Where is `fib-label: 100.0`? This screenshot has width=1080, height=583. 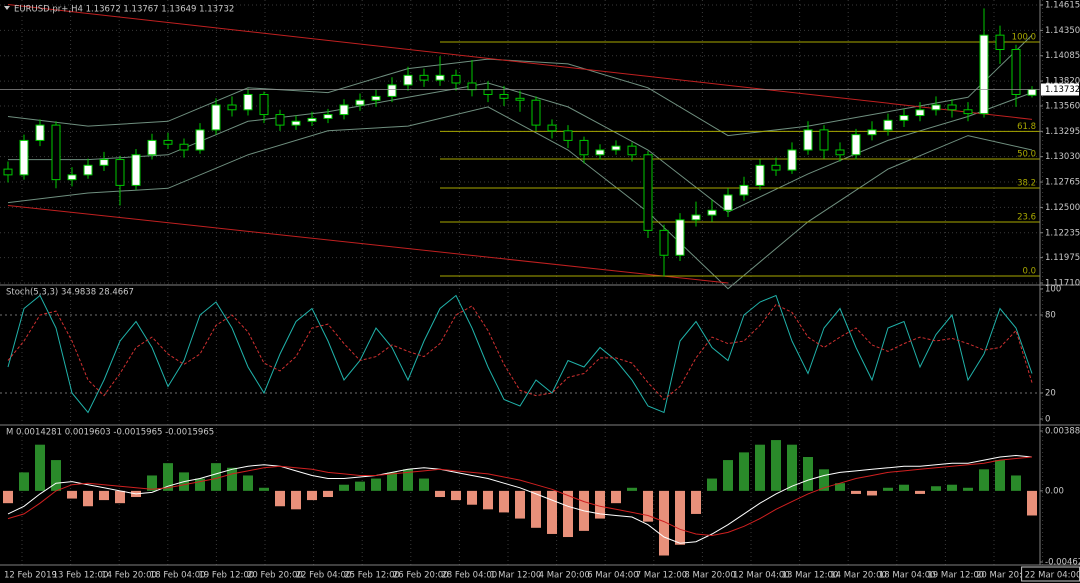 fib-label: 100.0 is located at coordinates (1024, 38).